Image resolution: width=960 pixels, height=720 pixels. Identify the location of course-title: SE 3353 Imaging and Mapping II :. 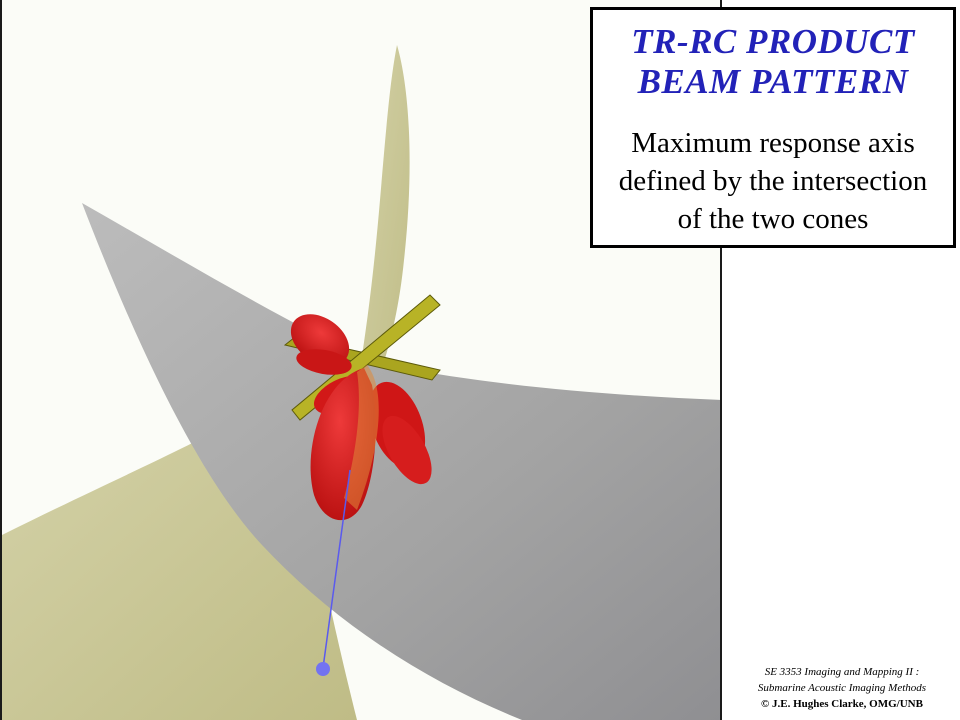
(842, 672).